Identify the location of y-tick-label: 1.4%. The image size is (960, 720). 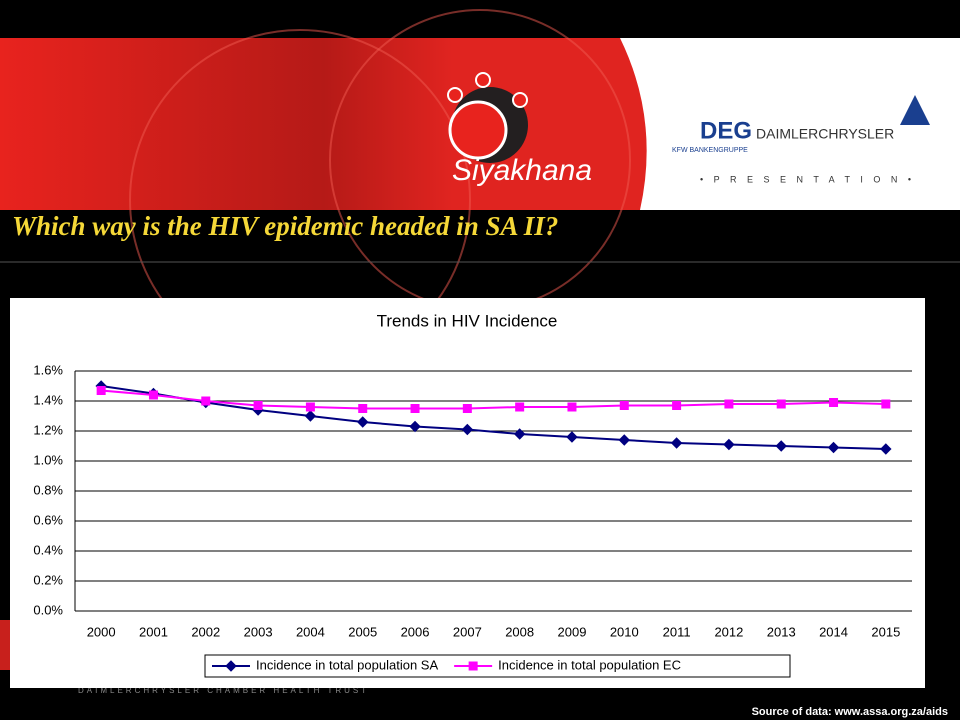
(48, 399).